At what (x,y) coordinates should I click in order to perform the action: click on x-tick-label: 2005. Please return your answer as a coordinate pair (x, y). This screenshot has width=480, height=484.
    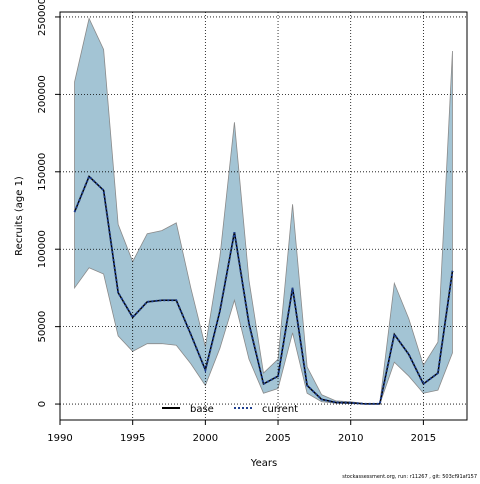
    Looking at the image, I should click on (277, 438).